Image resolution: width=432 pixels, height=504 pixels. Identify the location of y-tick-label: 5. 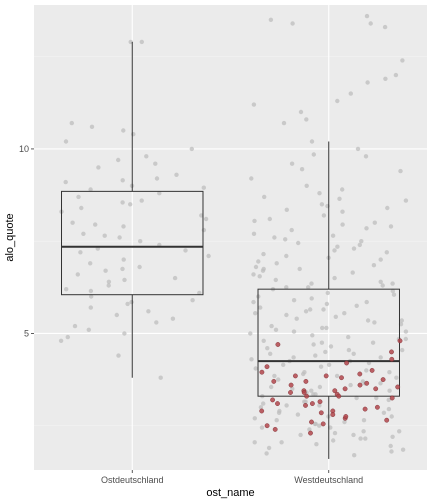
(26, 333).